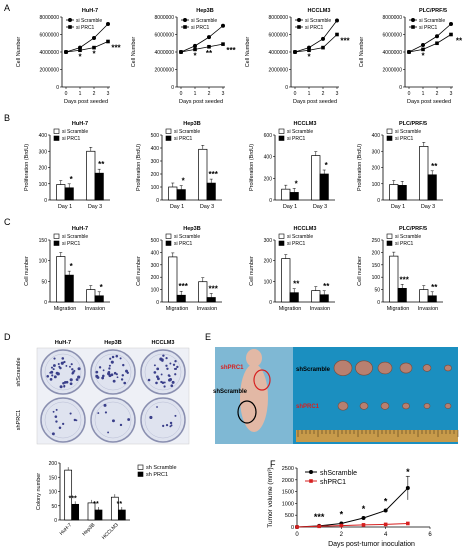 Image resolution: width=468 pixels, height=555 pixels. Describe the element at coordinates (288, 481) in the screenshot. I see `y-tick-label: 2000` at that location.